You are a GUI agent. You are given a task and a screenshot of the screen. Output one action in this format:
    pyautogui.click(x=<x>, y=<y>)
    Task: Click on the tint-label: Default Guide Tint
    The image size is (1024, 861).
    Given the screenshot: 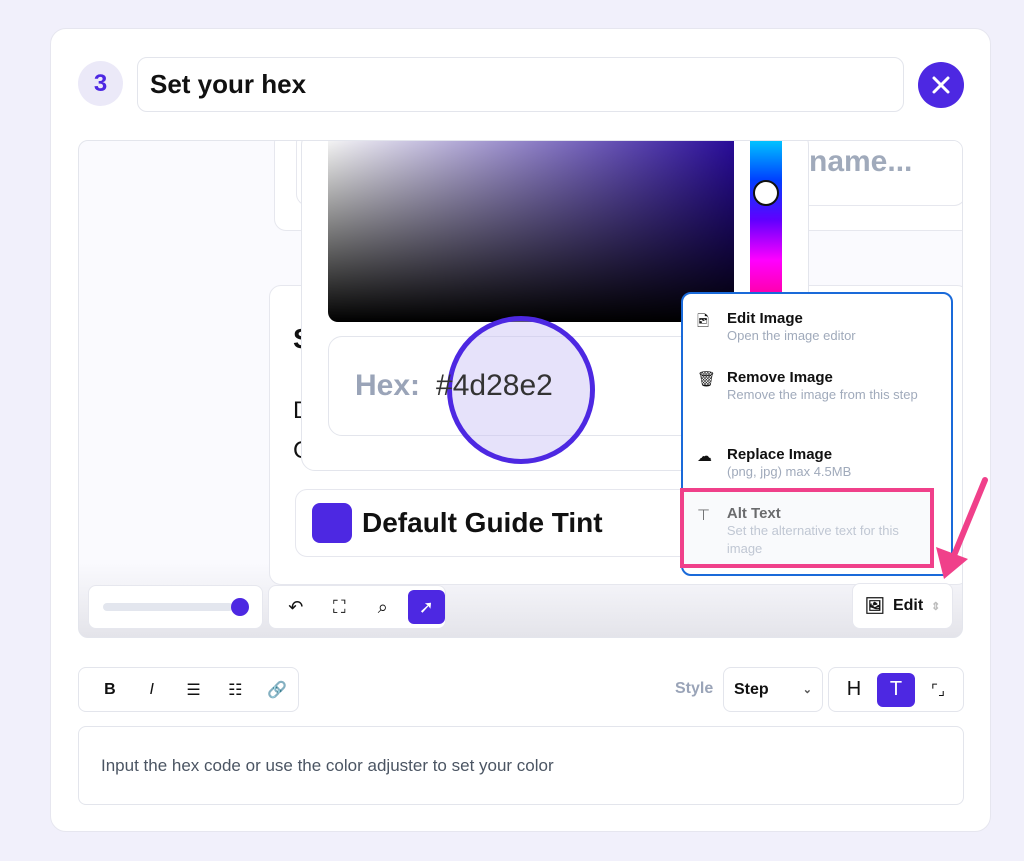 What is the action you would take?
    pyautogui.click(x=482, y=522)
    